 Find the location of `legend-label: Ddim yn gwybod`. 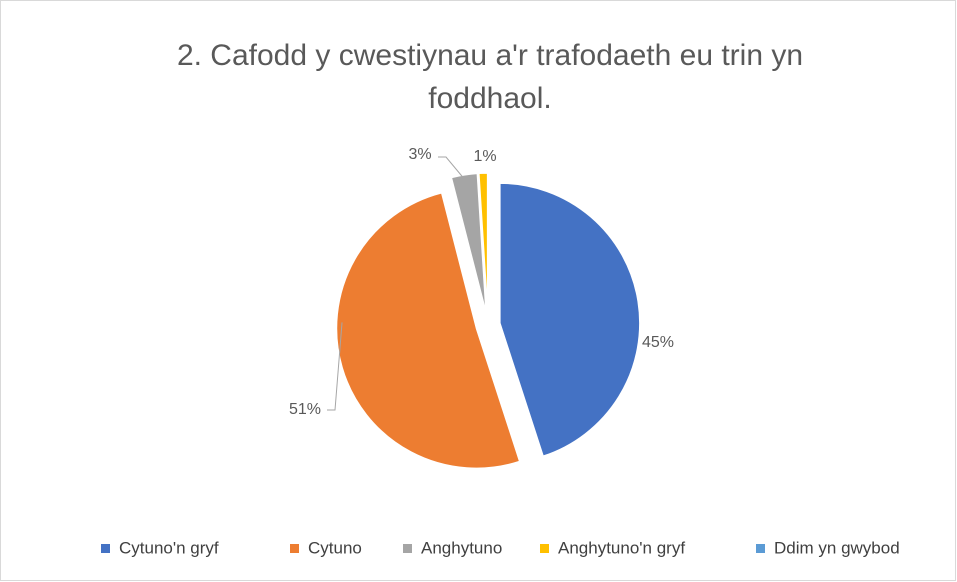

legend-label: Ddim yn gwybod is located at coordinates (837, 547).